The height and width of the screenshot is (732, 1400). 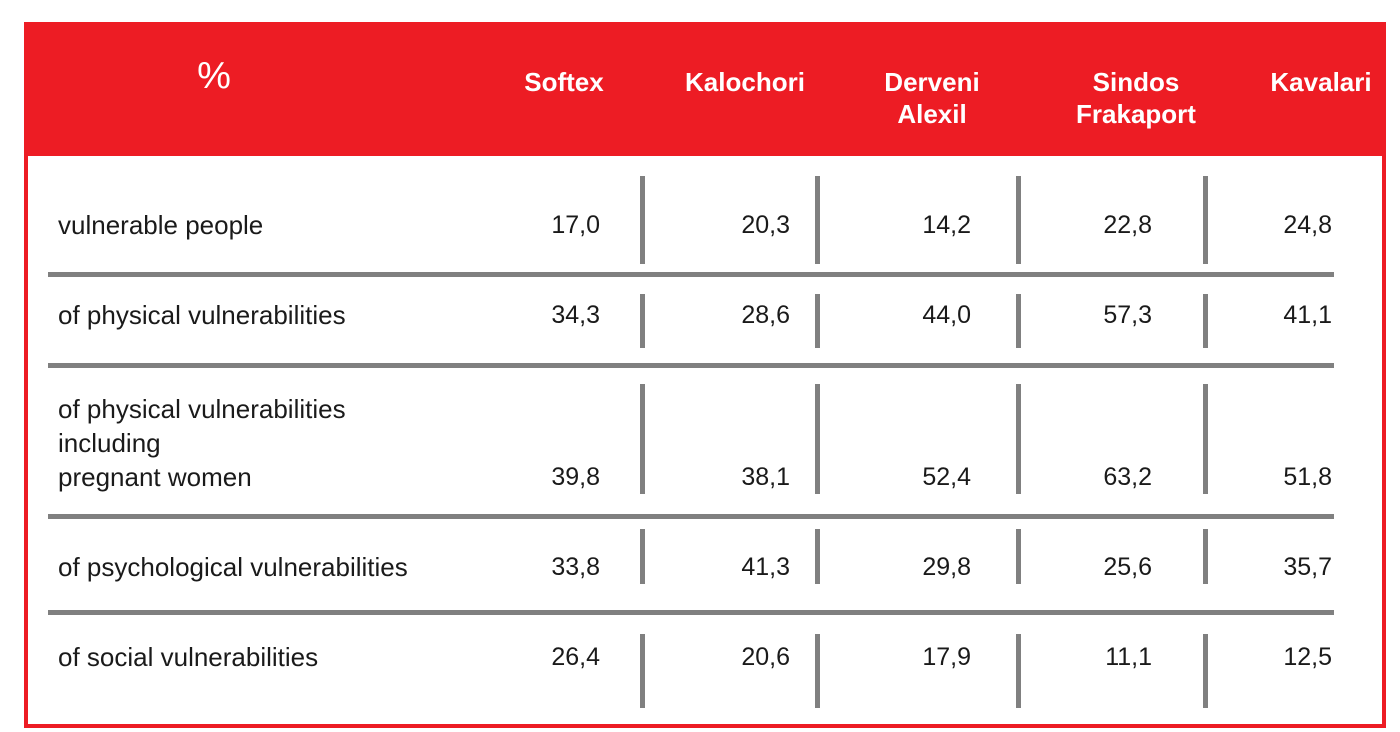 What do you see at coordinates (946, 567) in the screenshot?
I see `table-cell-value: 29,8` at bounding box center [946, 567].